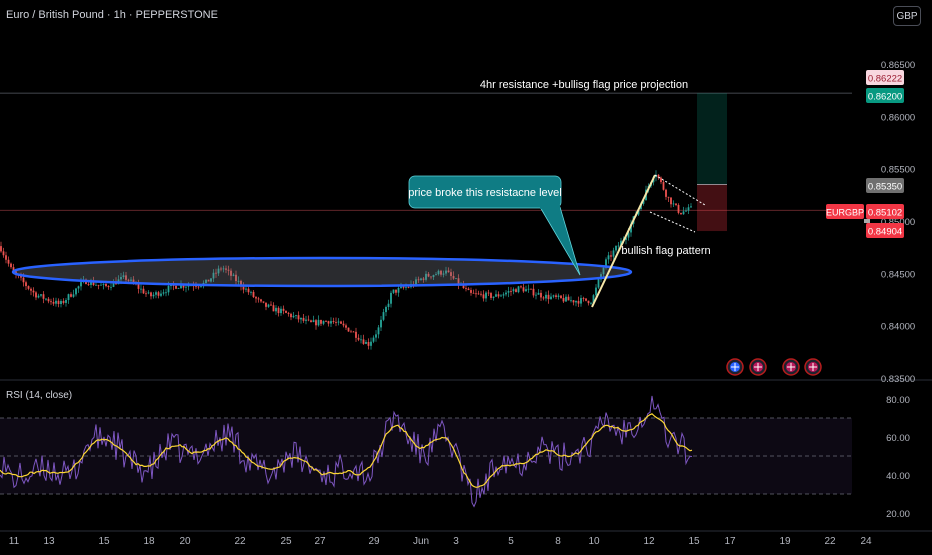  Describe the element at coordinates (907, 16) in the screenshot. I see `currency-button: GBP` at that location.